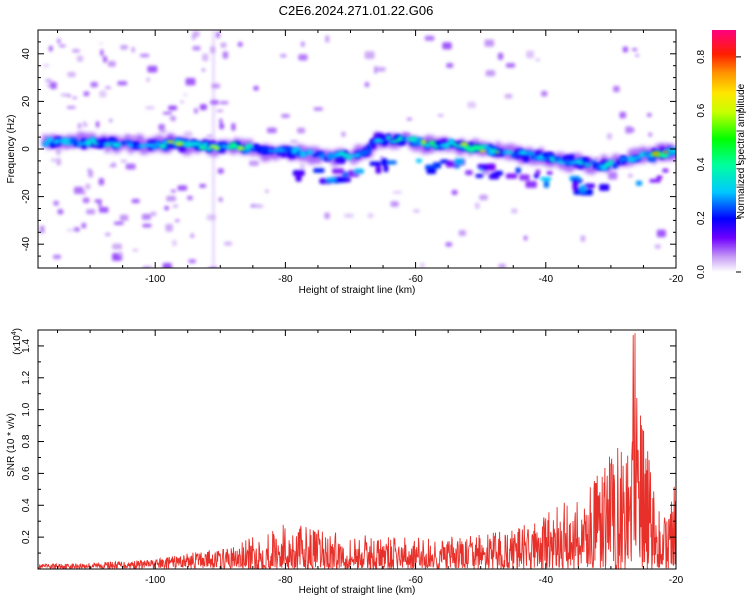  What do you see at coordinates (357, 590) in the screenshot?
I see `snr-xlabel: Height of straight line (km)` at bounding box center [357, 590].